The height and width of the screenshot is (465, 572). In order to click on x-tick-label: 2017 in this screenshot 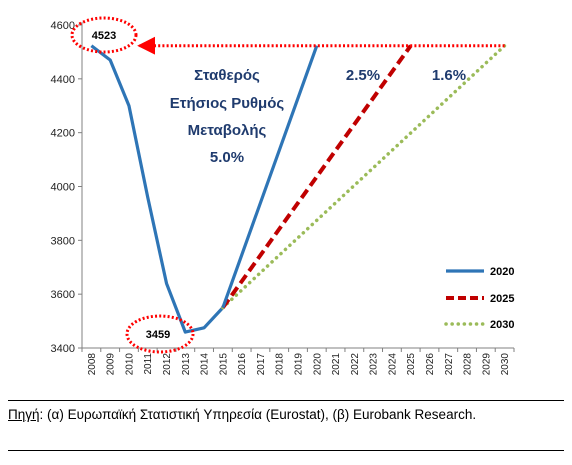, I will do `click(261, 364)`.